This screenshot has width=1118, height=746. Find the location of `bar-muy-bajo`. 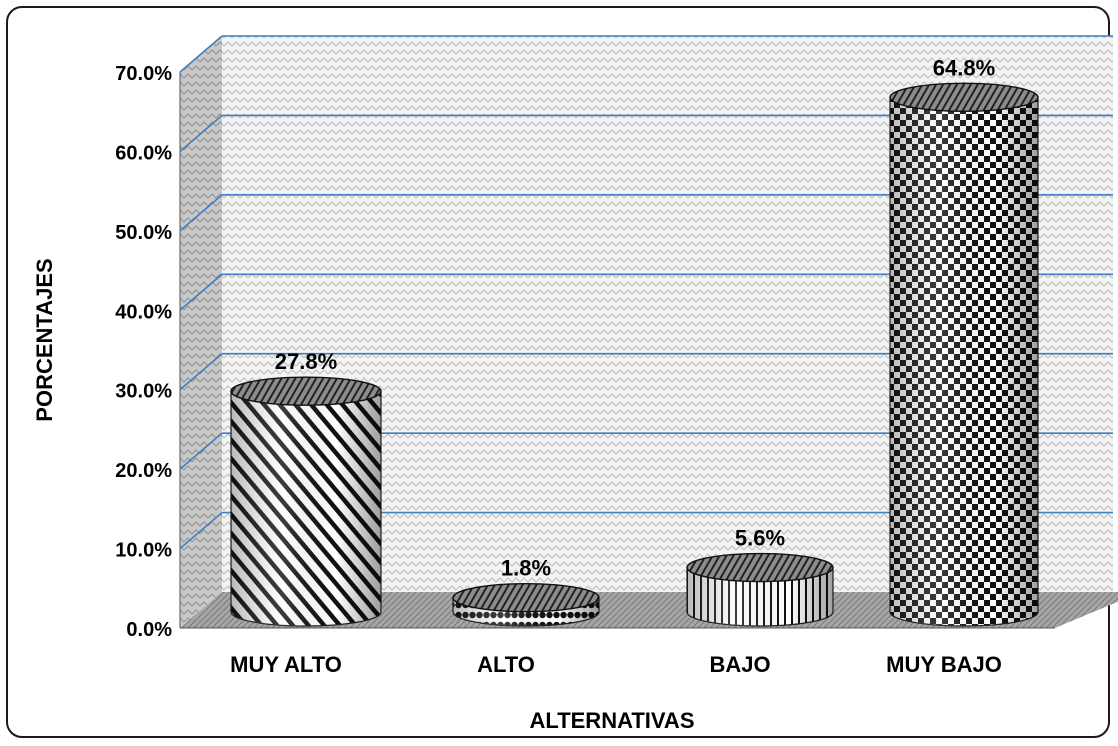

bar-muy-bajo is located at coordinates (964, 354).